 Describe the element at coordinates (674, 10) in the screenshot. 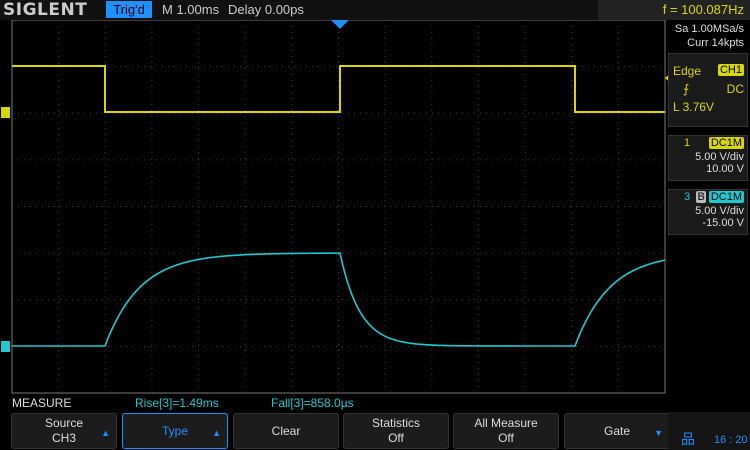

I see `frequency-counter: f = 100.087Hz` at that location.